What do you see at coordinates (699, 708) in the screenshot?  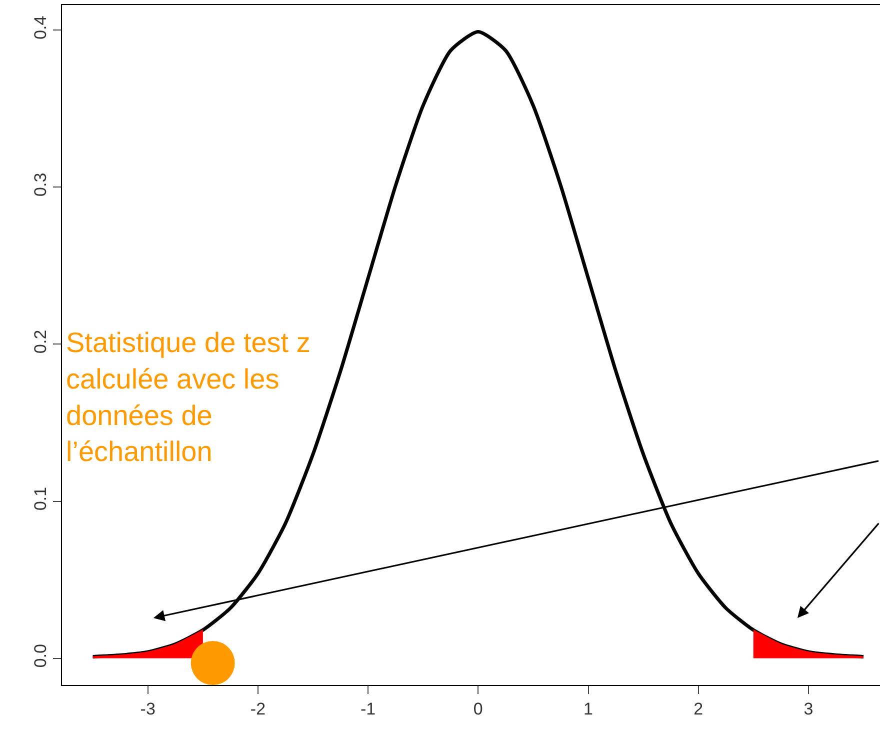 I see `x-tick-label: 2` at bounding box center [699, 708].